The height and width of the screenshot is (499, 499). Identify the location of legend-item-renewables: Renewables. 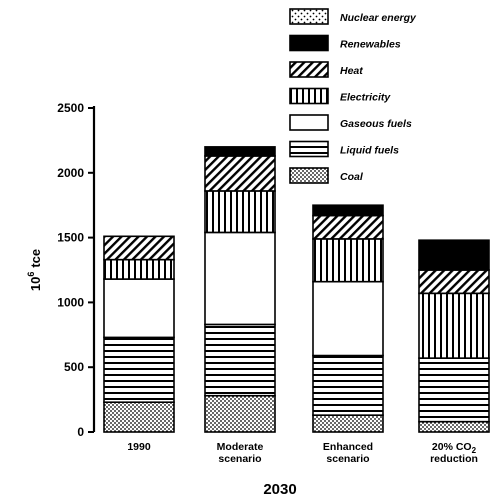
(345, 43).